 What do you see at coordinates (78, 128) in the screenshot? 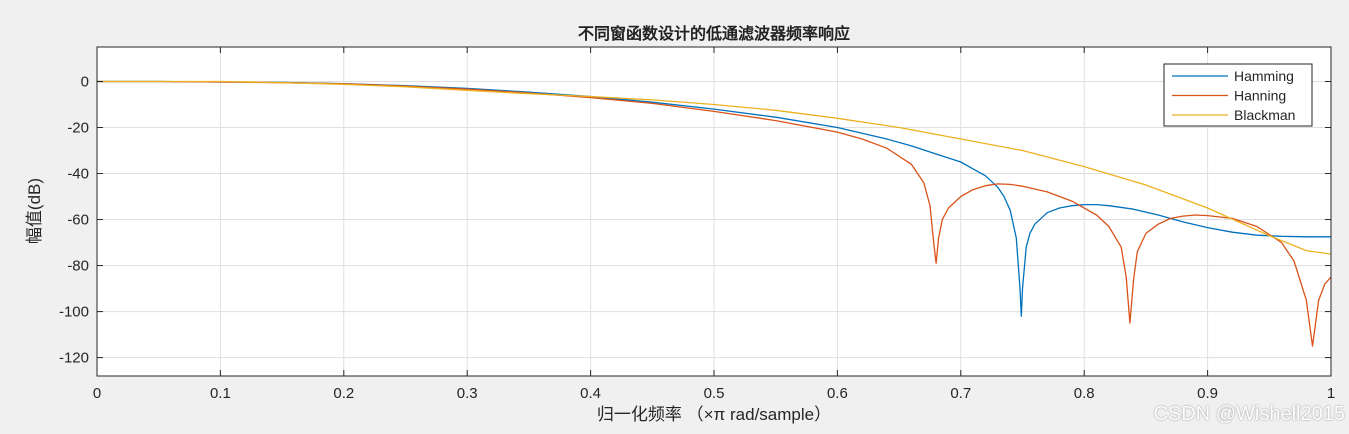
I see `y-tick-label: -20` at bounding box center [78, 128].